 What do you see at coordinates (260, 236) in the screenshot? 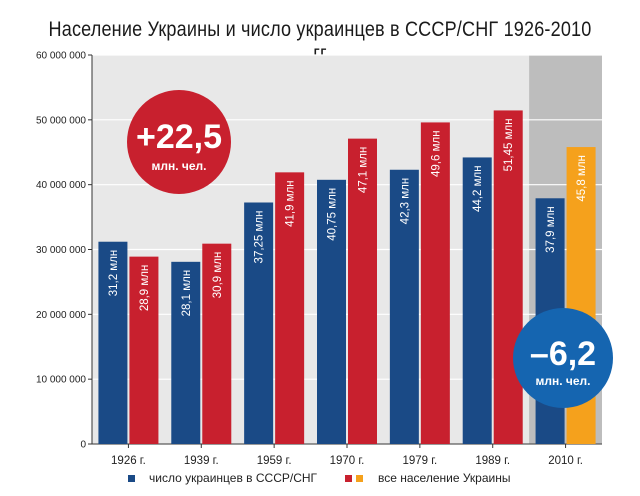
I see `bar-value-label: 37,25 млн` at bounding box center [260, 236].